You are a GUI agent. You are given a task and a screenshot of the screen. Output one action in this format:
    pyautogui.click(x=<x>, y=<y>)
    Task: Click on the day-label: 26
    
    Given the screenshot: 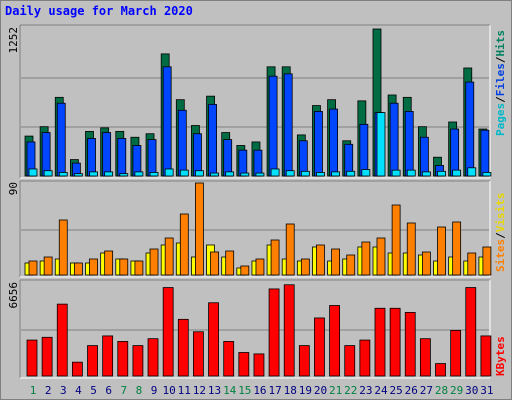 What is the action you would take?
    pyautogui.click(x=411, y=390)
    